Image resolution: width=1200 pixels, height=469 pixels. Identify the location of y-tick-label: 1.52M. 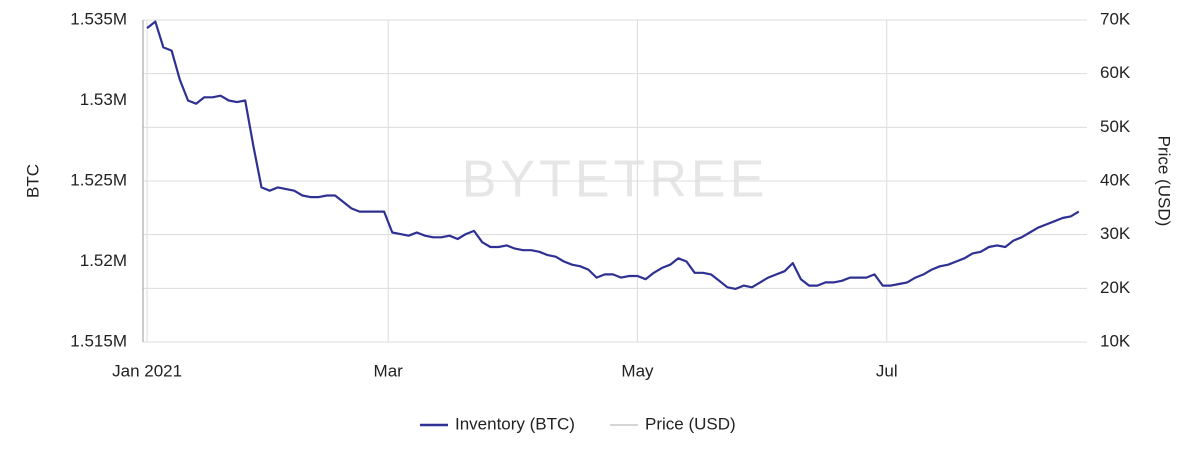
(103, 260).